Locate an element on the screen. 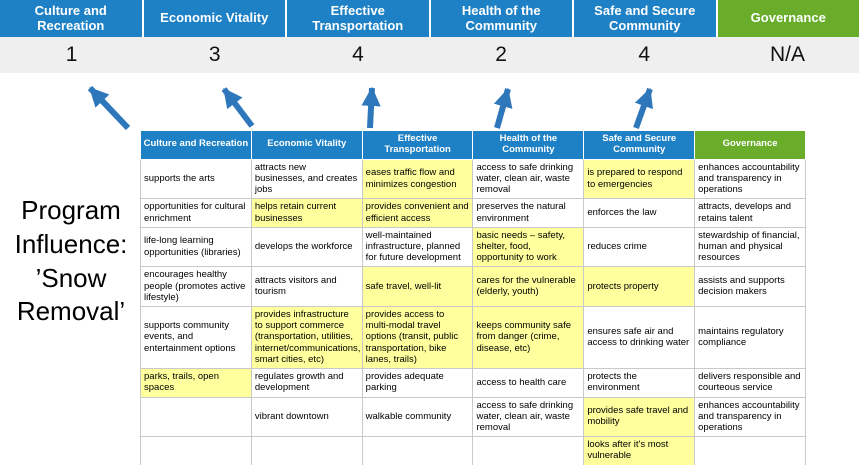 The image size is (859, 465). matrix-cell: vibrant downtown is located at coordinates (306, 417).